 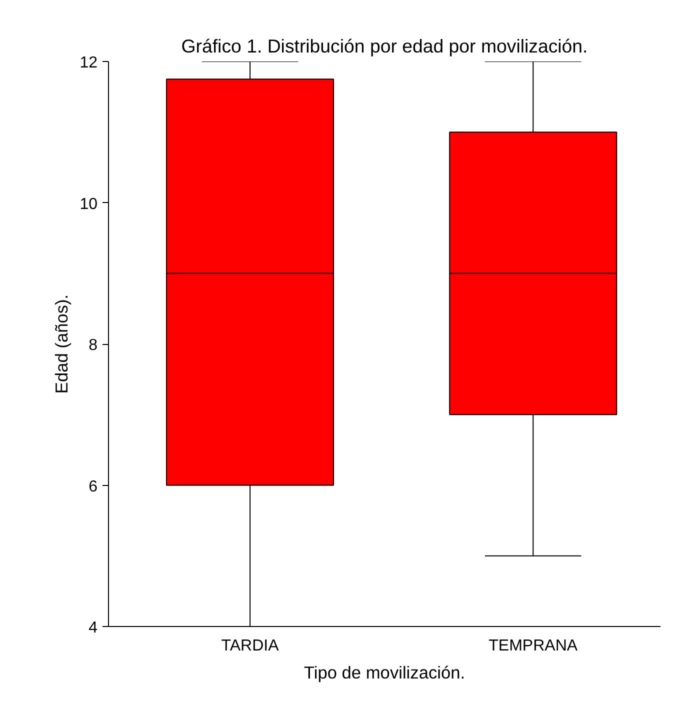 I want to click on y-tick-label: 6, so click(x=93, y=487).